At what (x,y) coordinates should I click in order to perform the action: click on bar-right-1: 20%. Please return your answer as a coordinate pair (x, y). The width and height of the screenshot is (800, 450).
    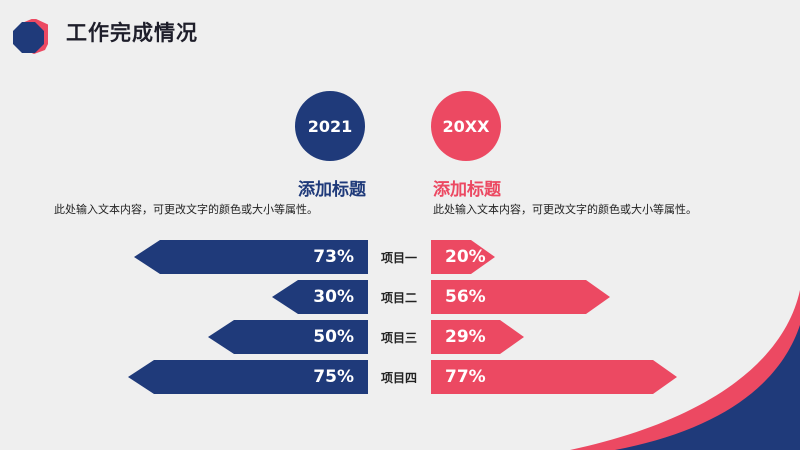
    Looking at the image, I should click on (463, 257).